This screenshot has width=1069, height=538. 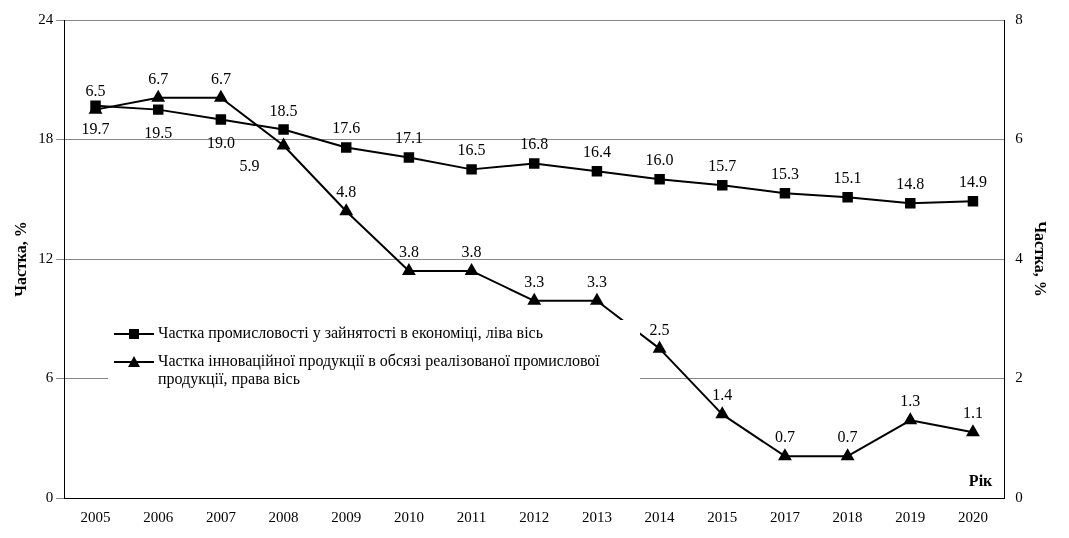 What do you see at coordinates (46, 138) in the screenshot?
I see `y-tick-label: 18` at bounding box center [46, 138].